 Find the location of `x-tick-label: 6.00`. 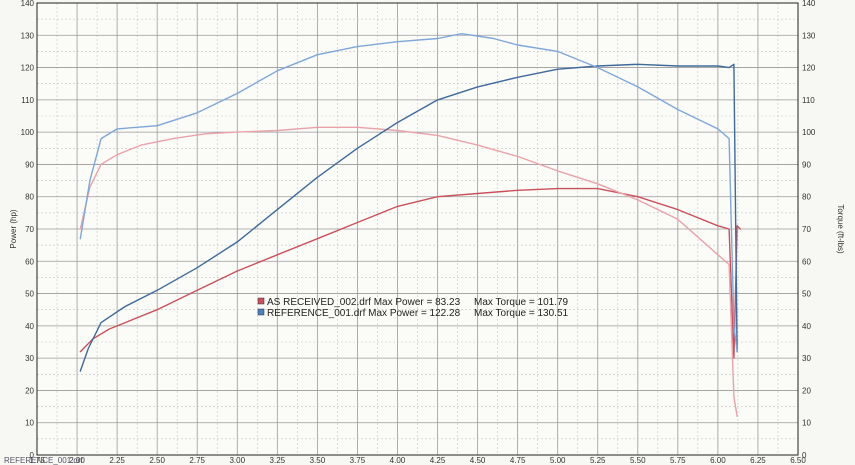

x-tick-label: 6.00 is located at coordinates (718, 460).